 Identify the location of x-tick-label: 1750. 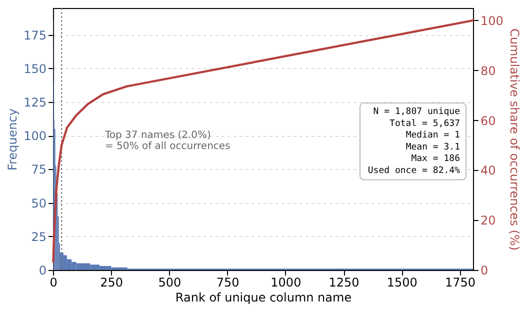
(460, 283).